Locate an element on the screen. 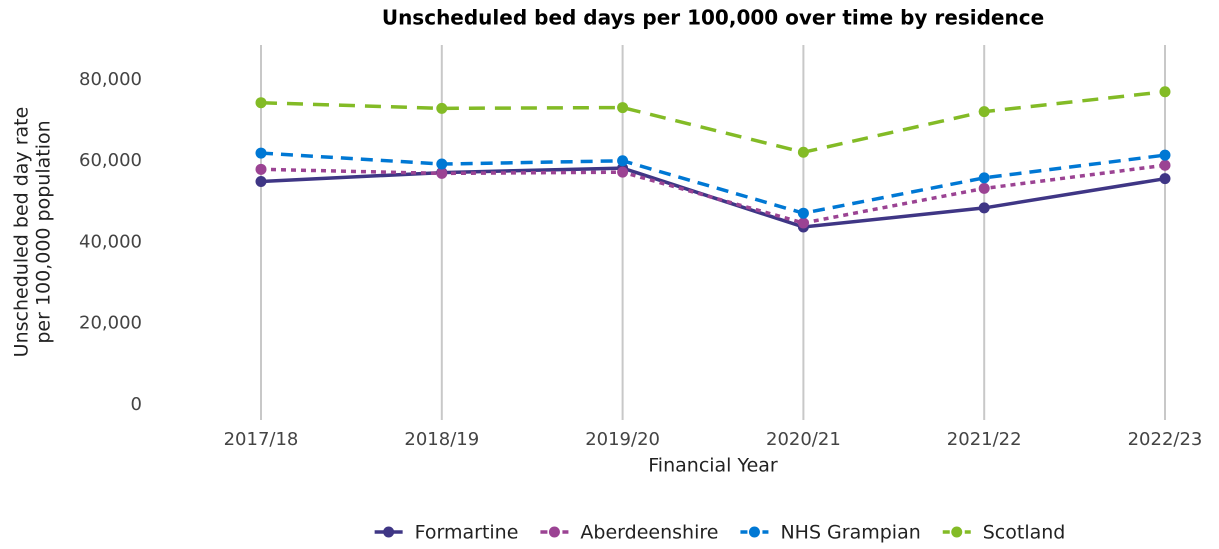  y-tick-label: 80,000 is located at coordinates (110, 79).